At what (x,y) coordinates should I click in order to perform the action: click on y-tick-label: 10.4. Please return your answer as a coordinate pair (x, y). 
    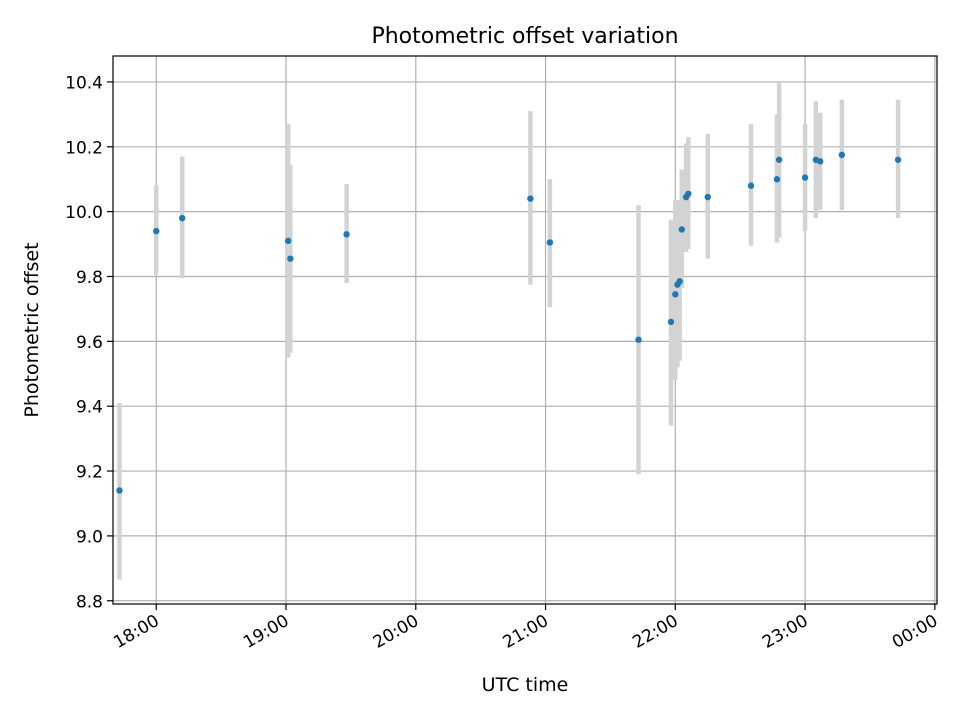
    Looking at the image, I should click on (84, 83).